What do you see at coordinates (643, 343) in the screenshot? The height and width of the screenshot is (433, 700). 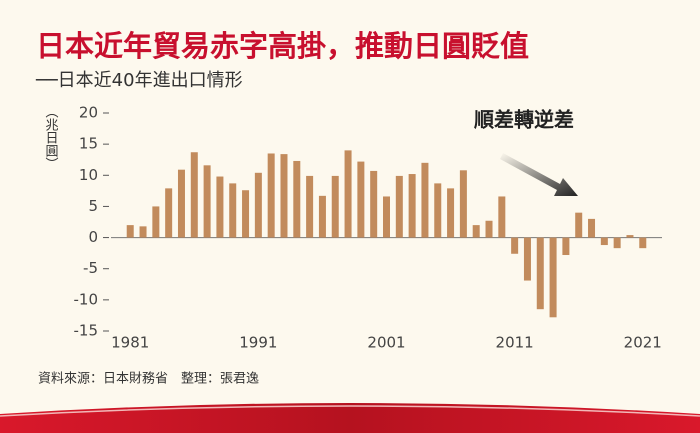 I see `x-tick-label: 2021` at bounding box center [643, 343].